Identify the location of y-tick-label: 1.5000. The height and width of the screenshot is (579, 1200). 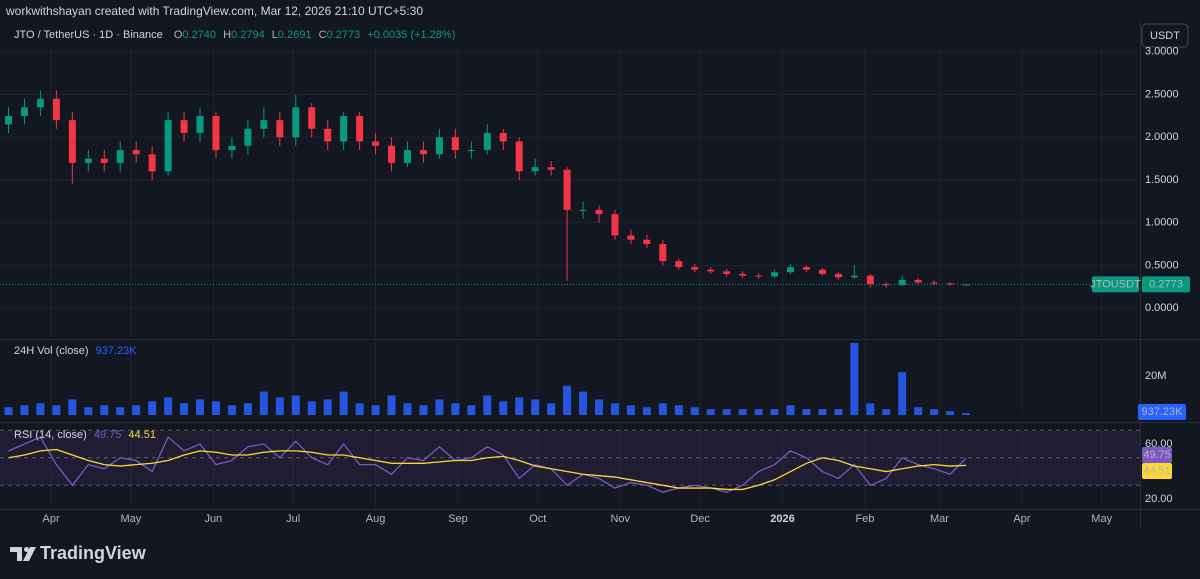
(1162, 180).